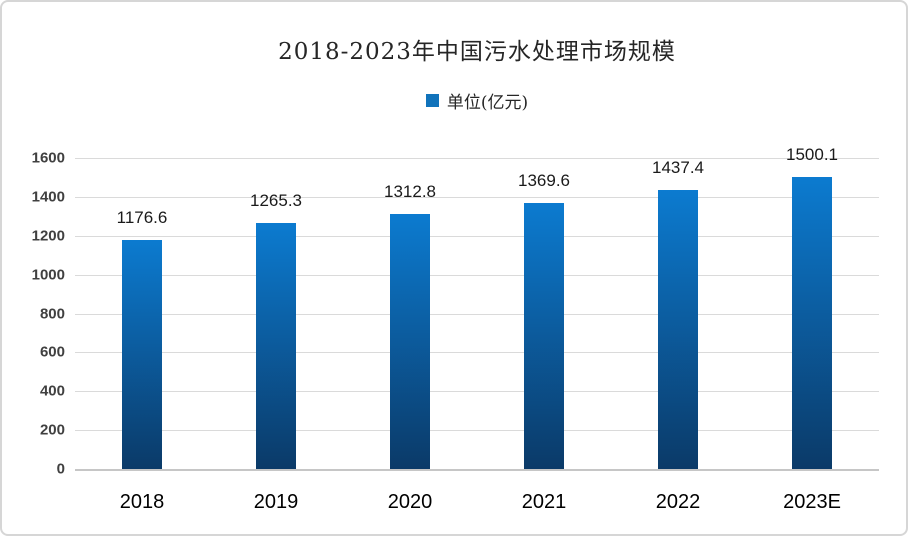  I want to click on x-axis-label: 2020, so click(410, 502).